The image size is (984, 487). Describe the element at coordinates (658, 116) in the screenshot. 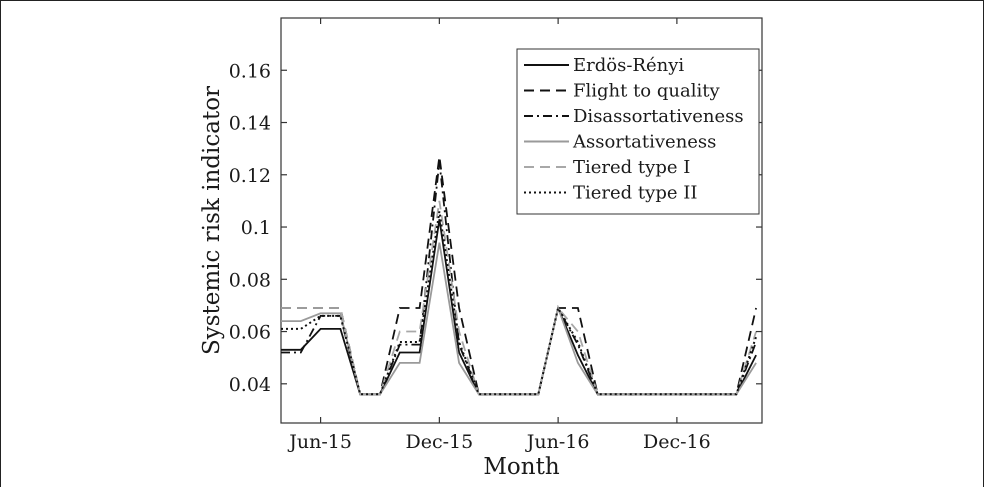

I see `legend-label: Disassortativeness` at that location.